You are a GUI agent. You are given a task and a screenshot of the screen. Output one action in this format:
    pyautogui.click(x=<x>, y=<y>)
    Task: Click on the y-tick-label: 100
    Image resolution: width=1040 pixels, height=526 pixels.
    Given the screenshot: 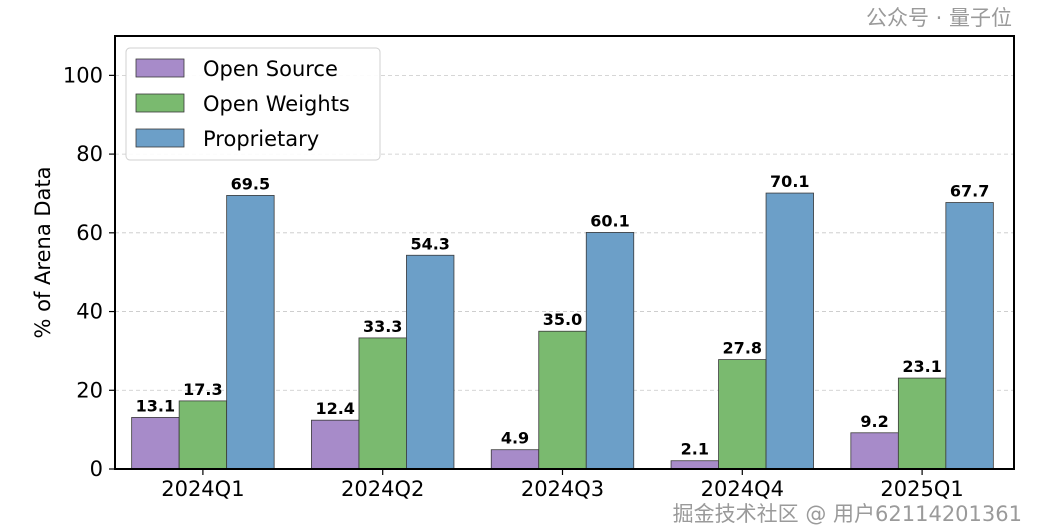 What is the action you would take?
    pyautogui.click(x=83, y=75)
    